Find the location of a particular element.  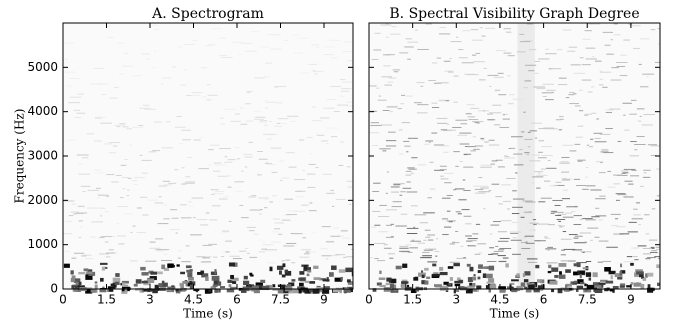

x-axis-label: Time (s) is located at coordinates (208, 314).